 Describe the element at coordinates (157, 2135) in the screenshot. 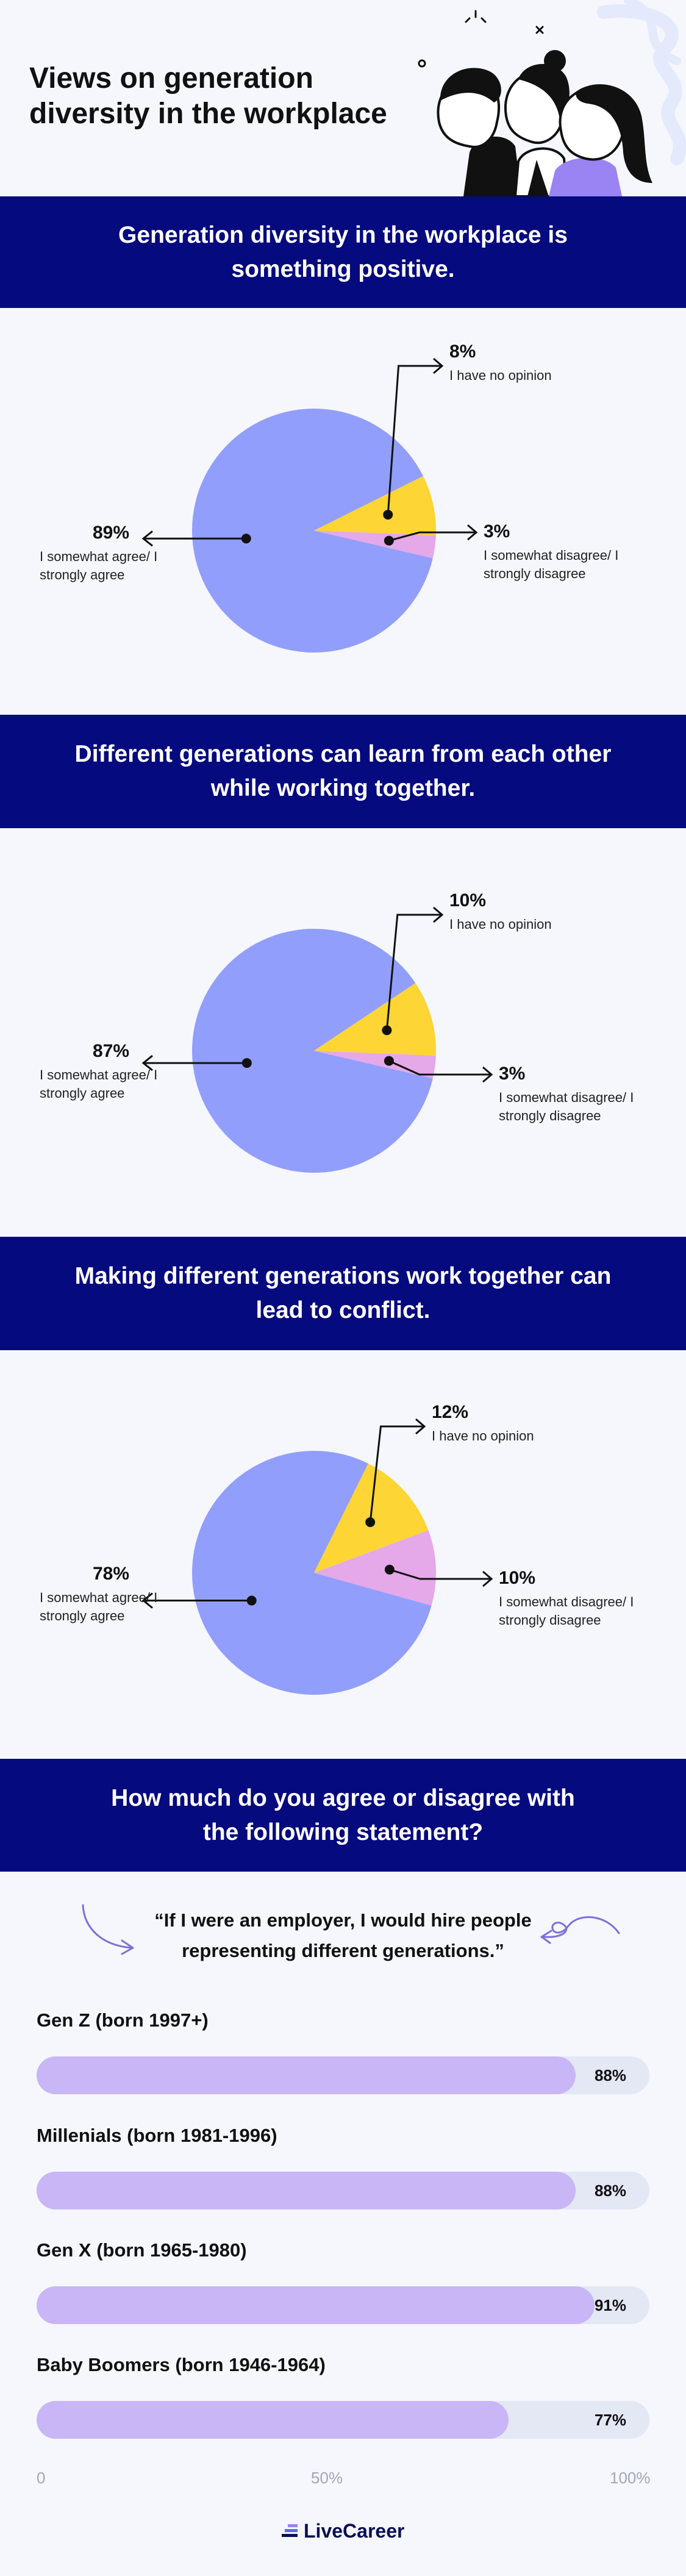

I see `bar-label-millenials: Millenials (born 1981-1996)` at that location.